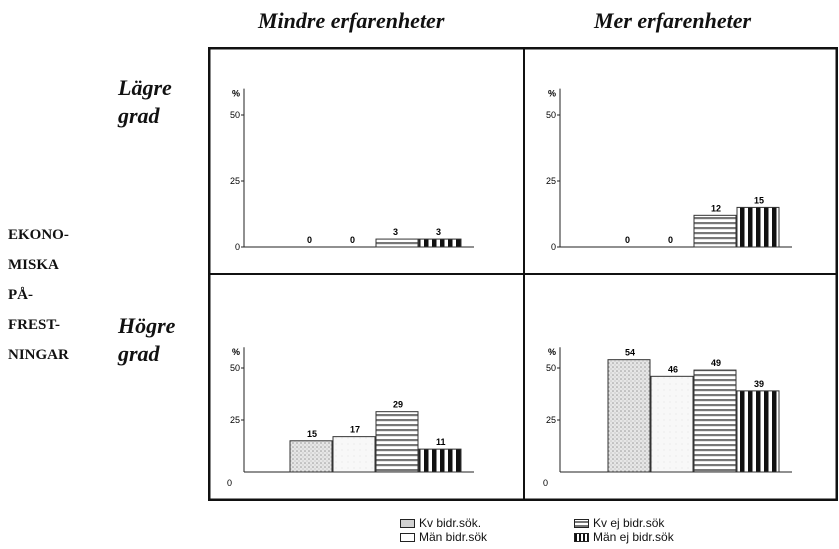 This screenshot has width=839, height=549. What do you see at coordinates (673, 20) in the screenshot?
I see `column-heading-more-experience: Mer erfarenheter` at bounding box center [673, 20].